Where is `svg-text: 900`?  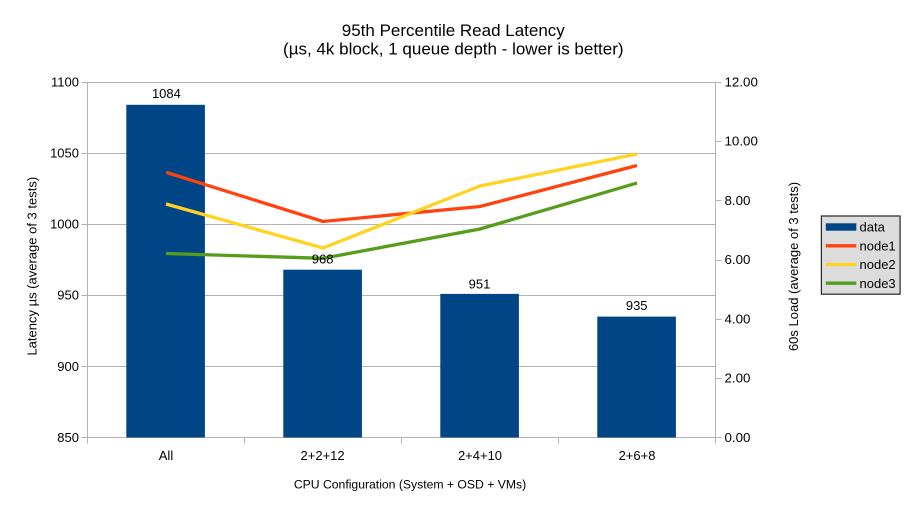 svg-text: 900 is located at coordinates (68, 366).